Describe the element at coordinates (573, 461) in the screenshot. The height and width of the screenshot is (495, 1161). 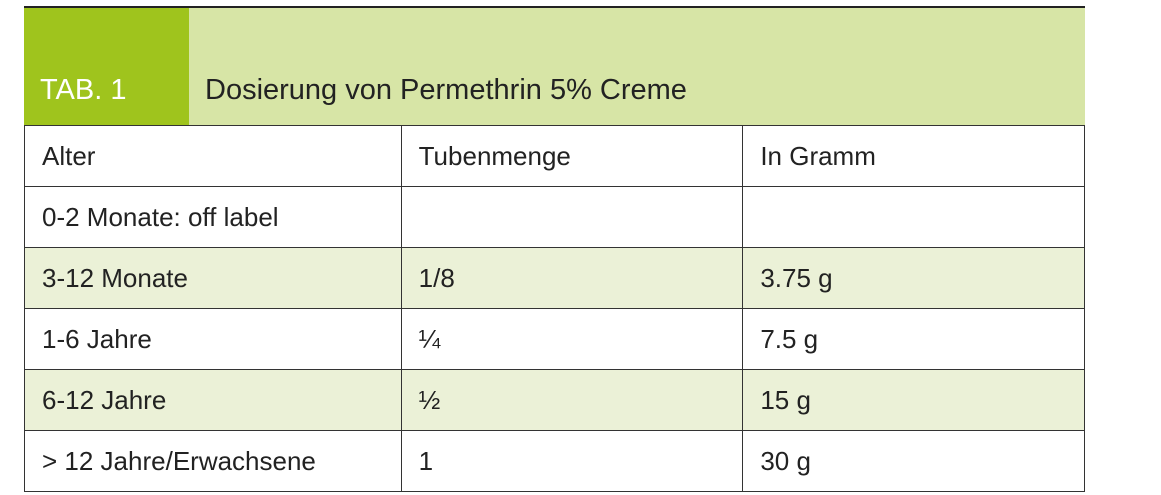
I see `table-cell: 1` at that location.